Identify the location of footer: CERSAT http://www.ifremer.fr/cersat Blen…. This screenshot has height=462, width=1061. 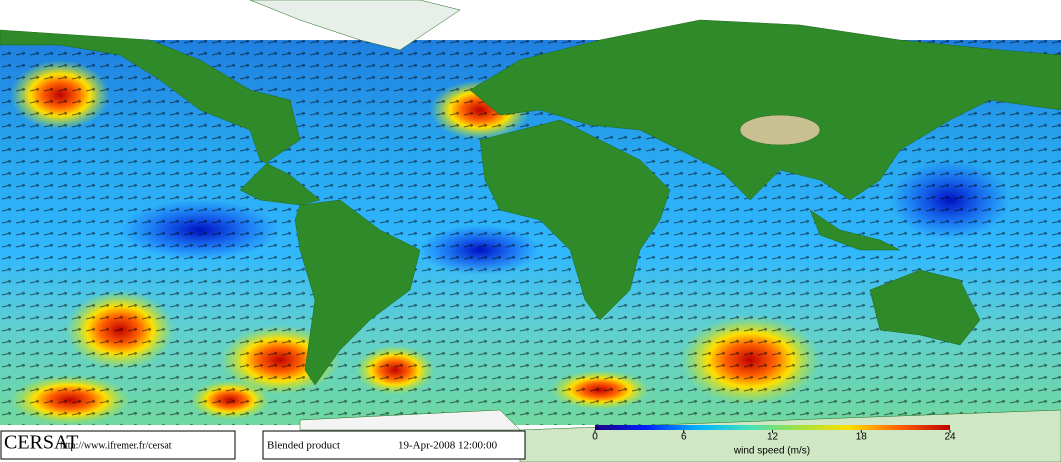
(263, 445).